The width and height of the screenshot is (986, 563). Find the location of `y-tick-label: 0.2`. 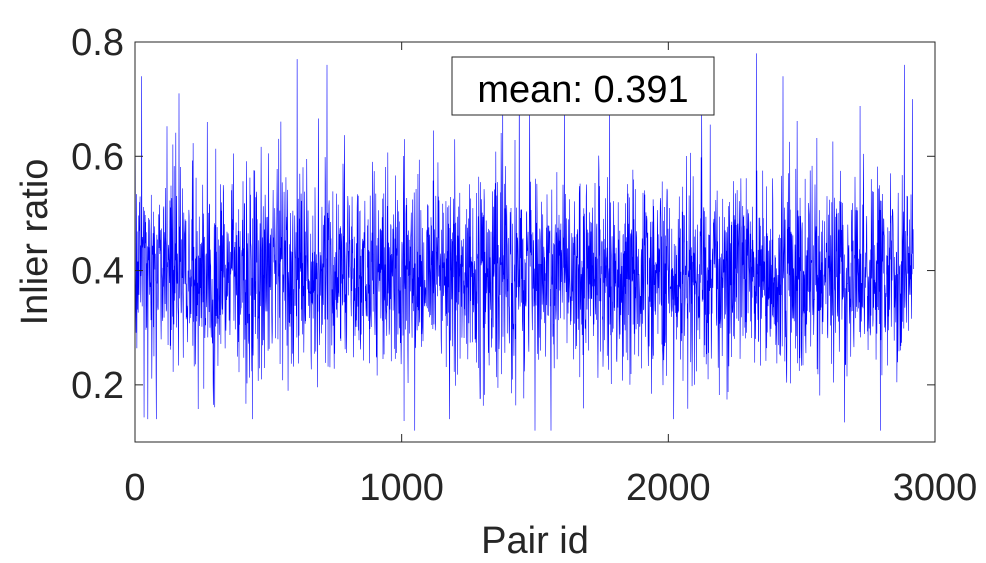

y-tick-label: 0.2 is located at coordinates (97, 386).